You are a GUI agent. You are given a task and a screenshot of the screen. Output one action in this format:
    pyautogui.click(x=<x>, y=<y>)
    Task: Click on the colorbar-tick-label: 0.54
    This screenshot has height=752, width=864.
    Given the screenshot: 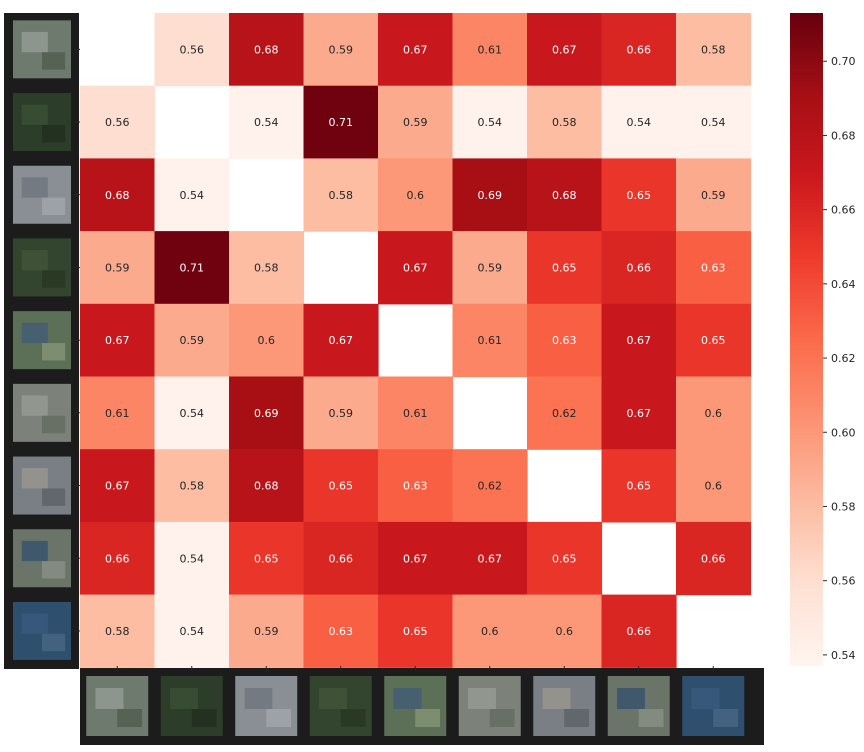 What is the action you would take?
    pyautogui.click(x=843, y=655)
    